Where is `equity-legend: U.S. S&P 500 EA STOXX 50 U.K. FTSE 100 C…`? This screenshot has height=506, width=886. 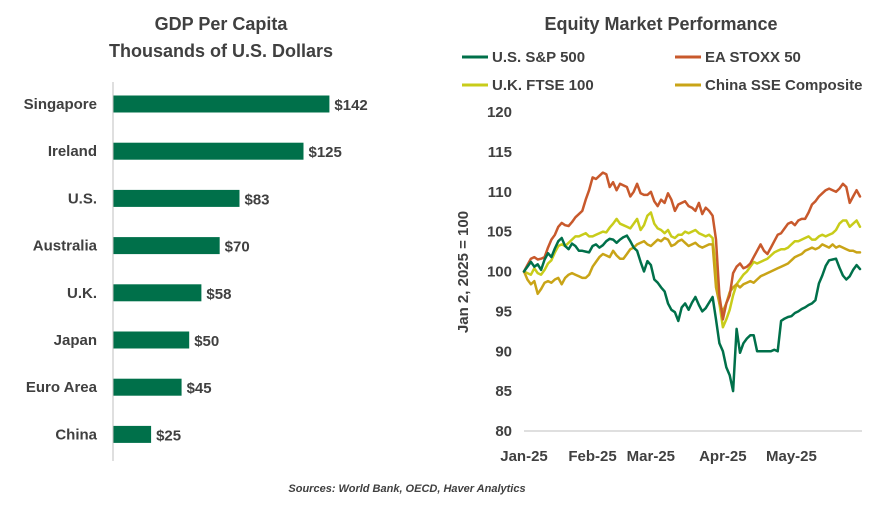
equity-legend: U.S. S&P 500 EA STOXX 50 U.K. FTSE 100 C… is located at coordinates (662, 71).